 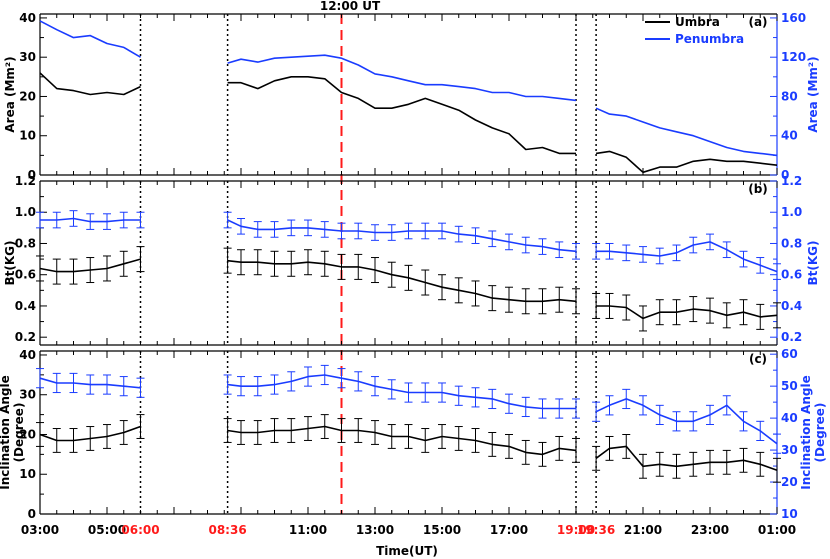 What do you see at coordinates (25, 275) in the screenshot?
I see `y-tick-label-left: 0.6` at bounding box center [25, 275].